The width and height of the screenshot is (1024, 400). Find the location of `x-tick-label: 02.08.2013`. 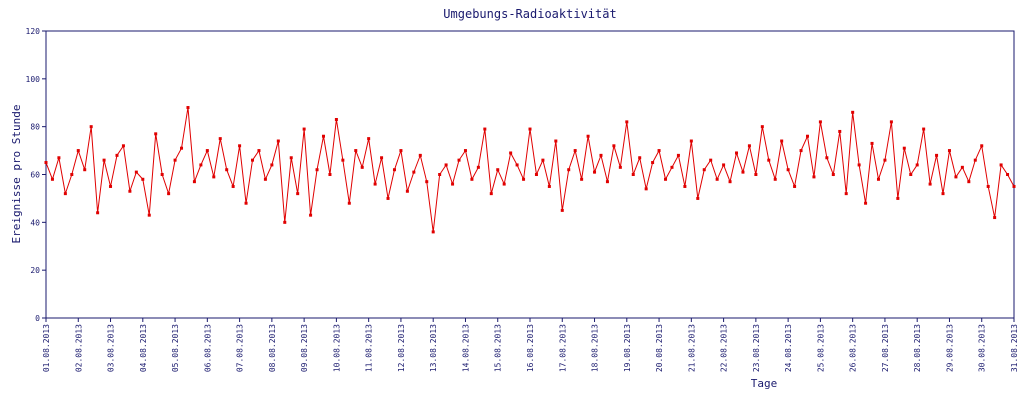

x-tick-label: 02.08.2013 is located at coordinates (78, 348).